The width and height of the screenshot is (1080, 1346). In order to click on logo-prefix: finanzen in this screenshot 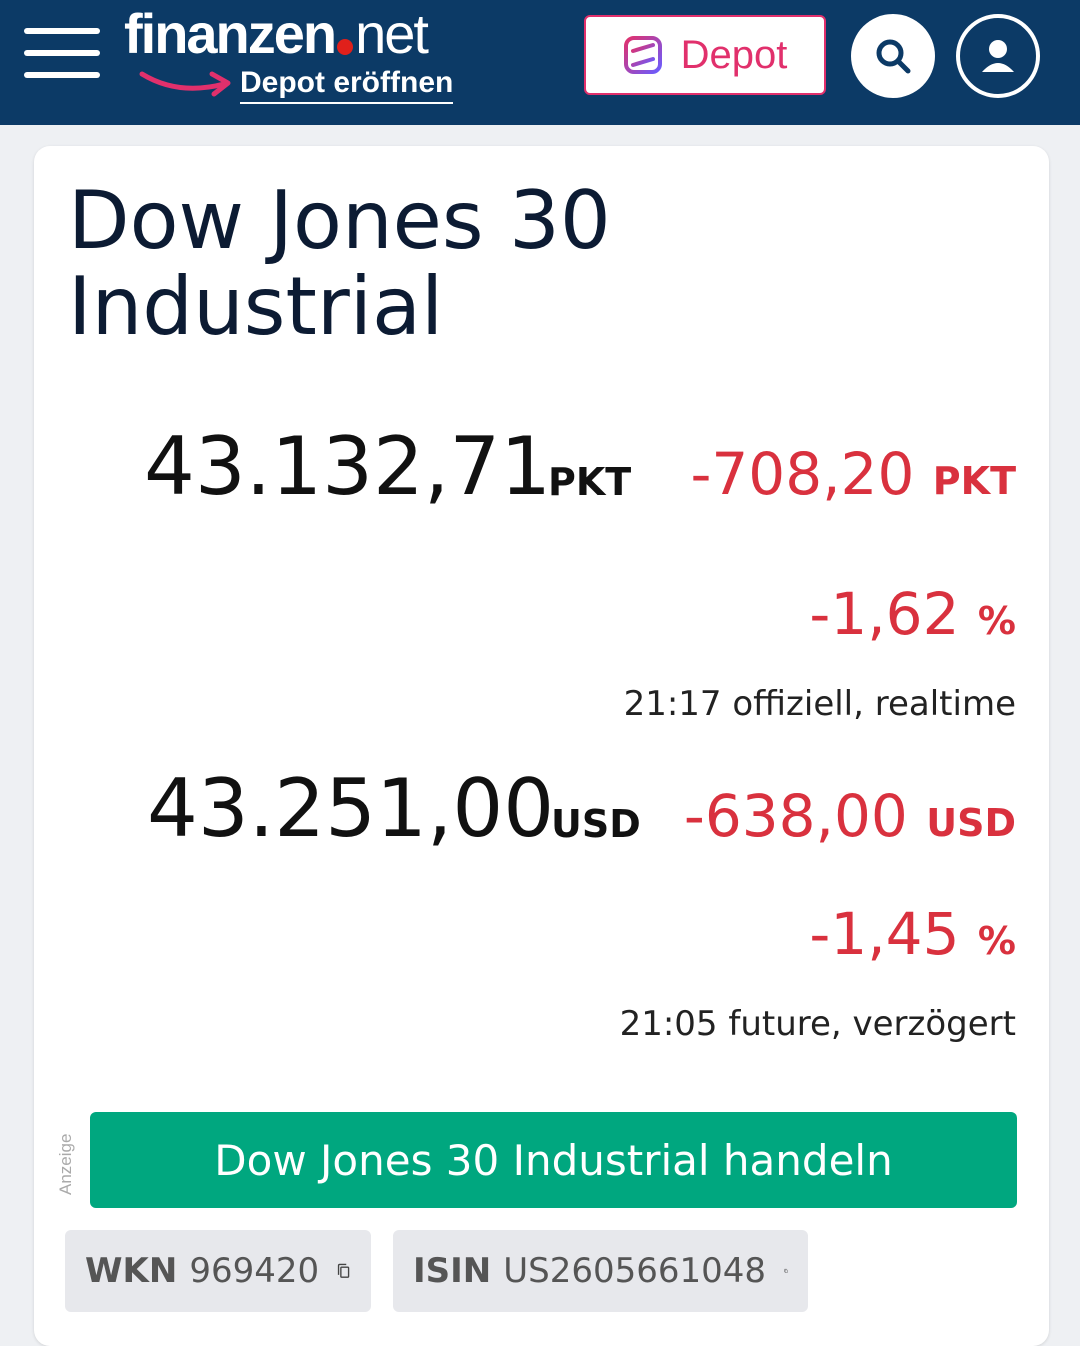, I will do `click(230, 33)`.